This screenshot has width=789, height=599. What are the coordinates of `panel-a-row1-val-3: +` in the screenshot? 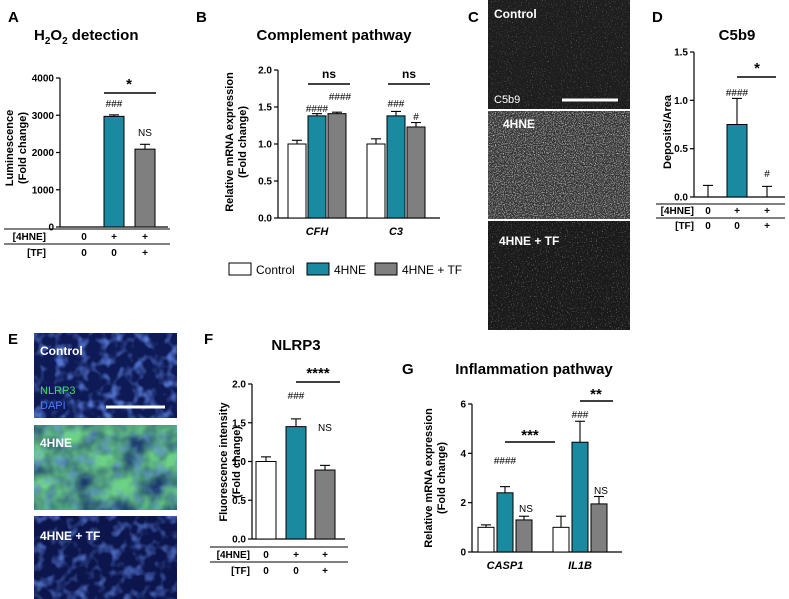 It's located at (145, 237).